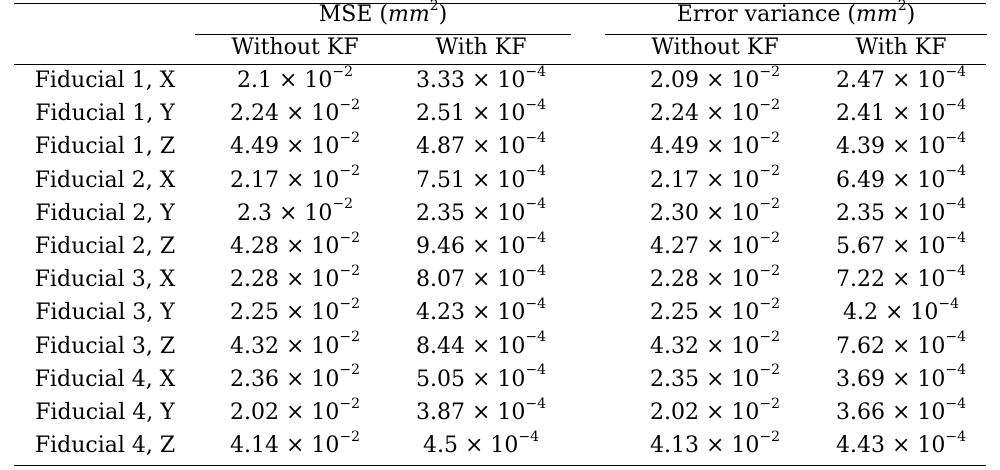  I want to click on table-cell: 3.66 × 10−4, so click(901, 412).